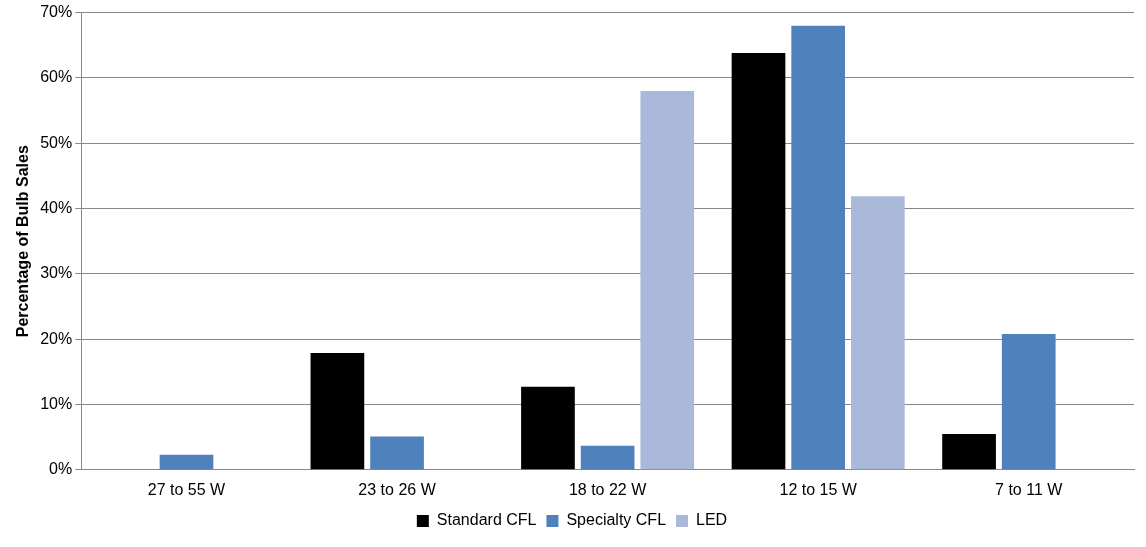 This screenshot has height=547, width=1146. What do you see at coordinates (56, 142) in the screenshot?
I see `y-tick-label: 50%` at bounding box center [56, 142].